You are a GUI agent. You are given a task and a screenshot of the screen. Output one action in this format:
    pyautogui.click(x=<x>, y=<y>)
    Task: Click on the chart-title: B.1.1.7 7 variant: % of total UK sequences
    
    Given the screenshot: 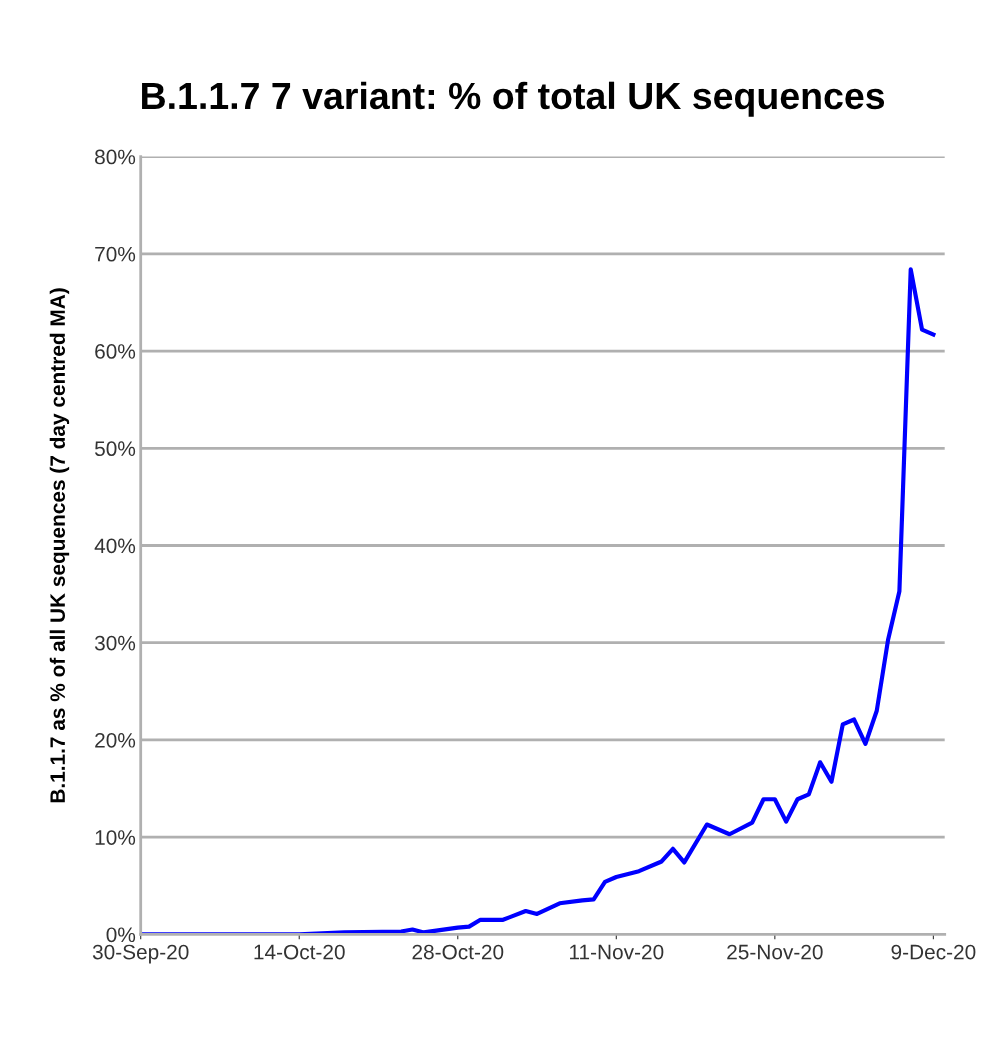 What is the action you would take?
    pyautogui.click(x=513, y=99)
    